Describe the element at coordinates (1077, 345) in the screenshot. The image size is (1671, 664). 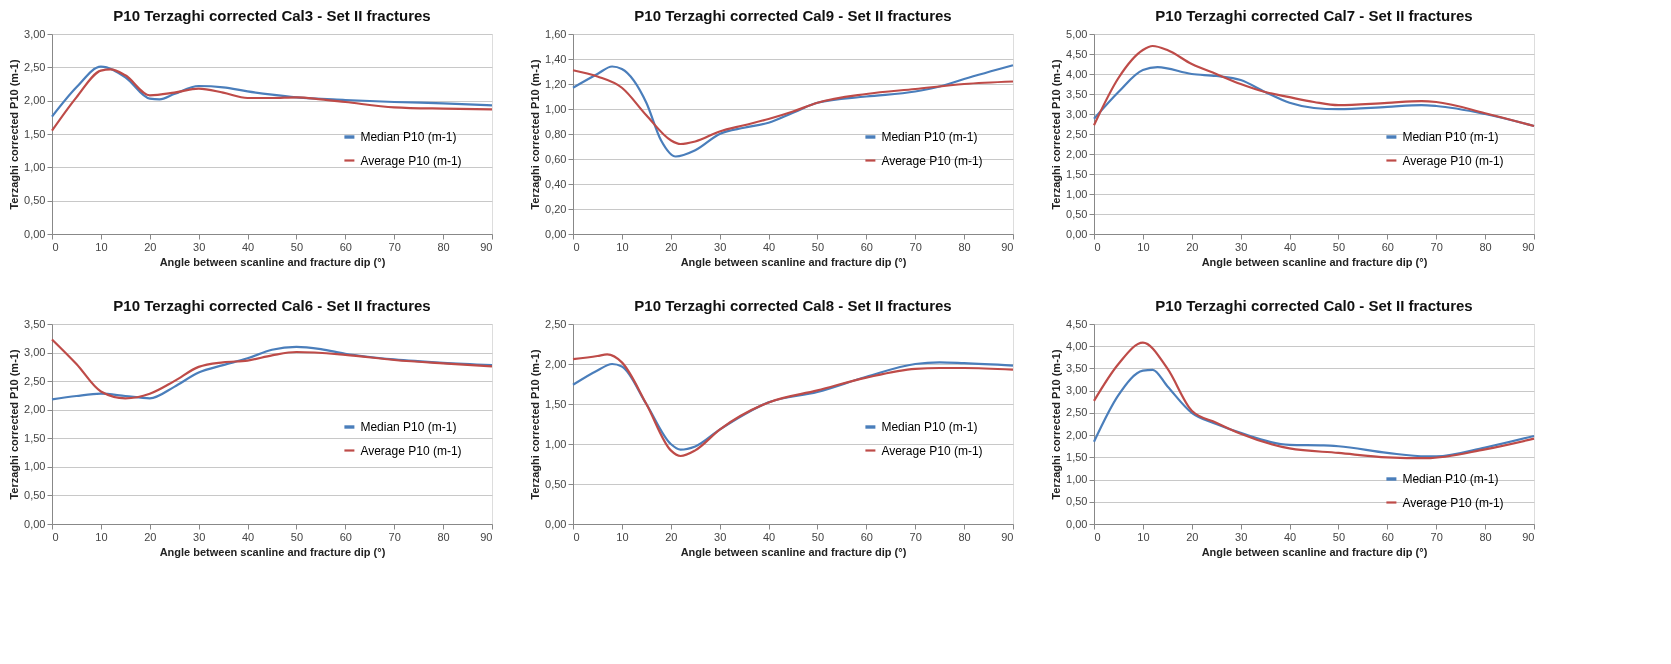
I see `y-tick-label: 4,00` at that location.